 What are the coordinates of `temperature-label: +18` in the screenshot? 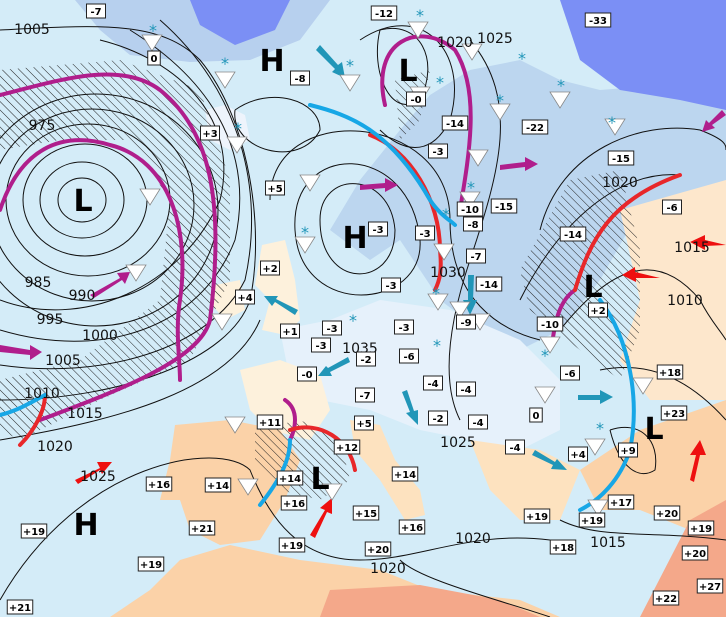 It's located at (670, 372).